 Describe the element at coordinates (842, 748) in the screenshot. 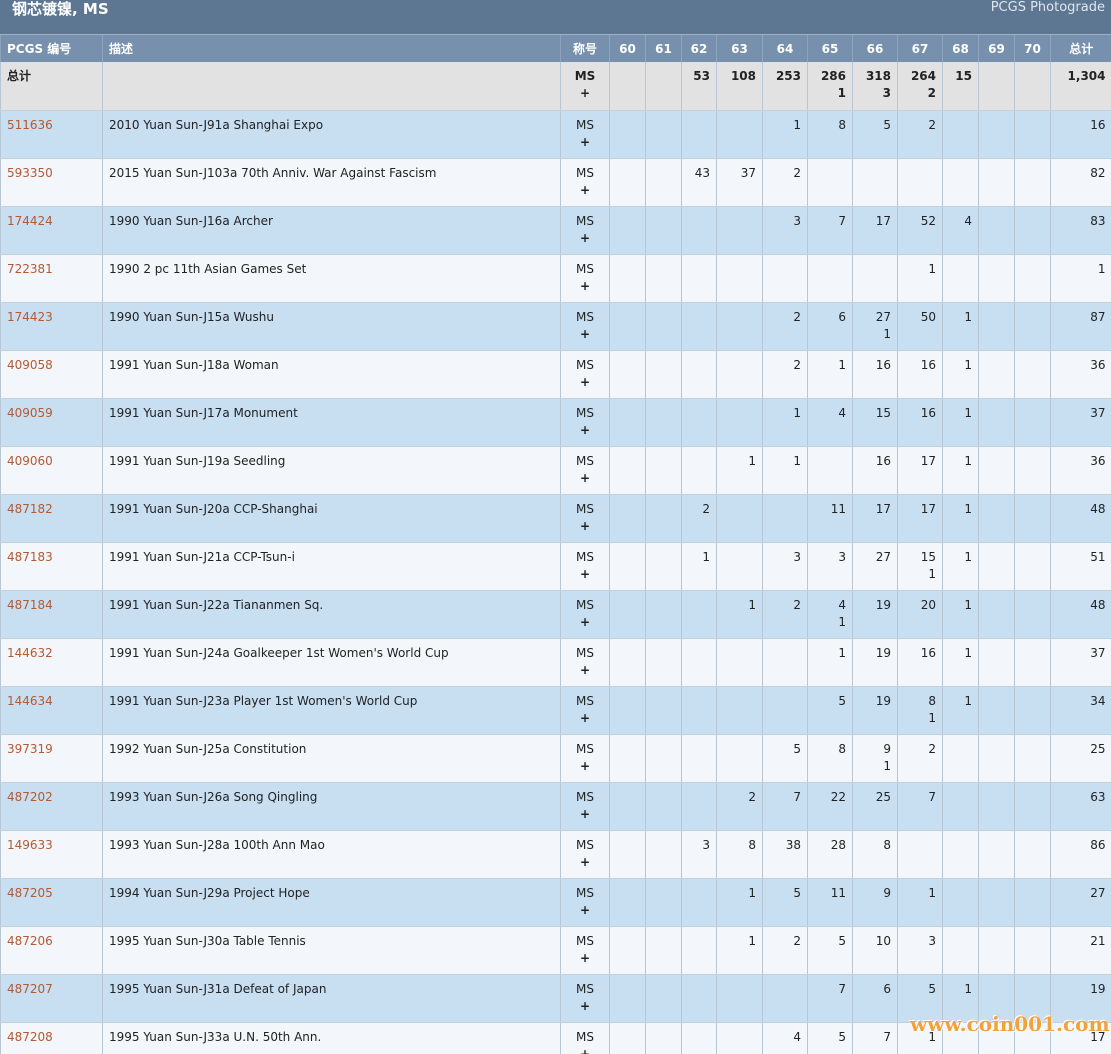

I see `grade-count: 8` at that location.